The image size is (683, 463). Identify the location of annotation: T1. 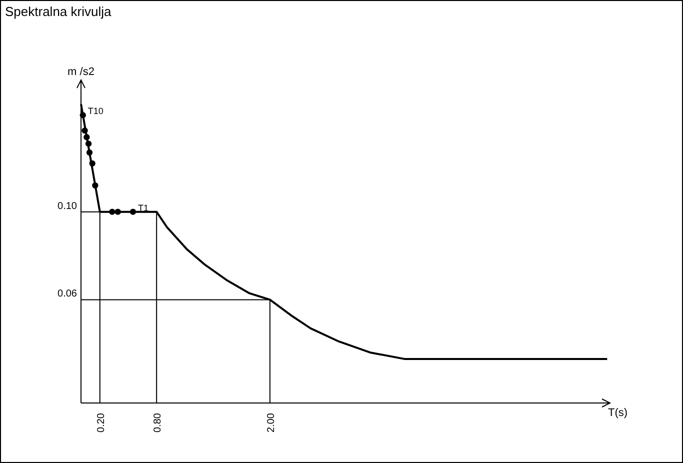
(143, 207).